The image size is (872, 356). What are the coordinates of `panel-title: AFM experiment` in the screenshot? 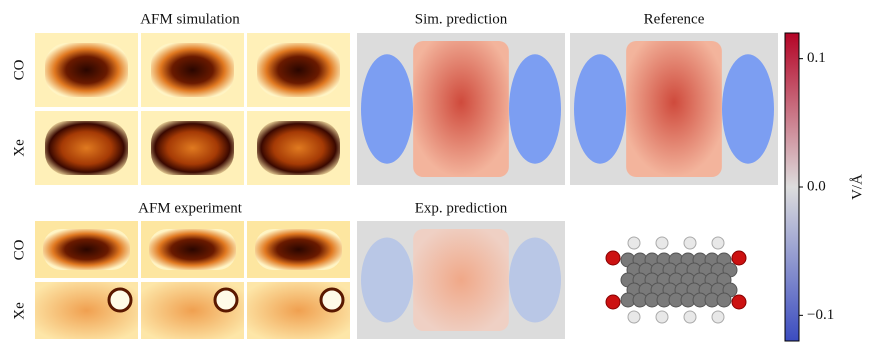 It's located at (190, 208).